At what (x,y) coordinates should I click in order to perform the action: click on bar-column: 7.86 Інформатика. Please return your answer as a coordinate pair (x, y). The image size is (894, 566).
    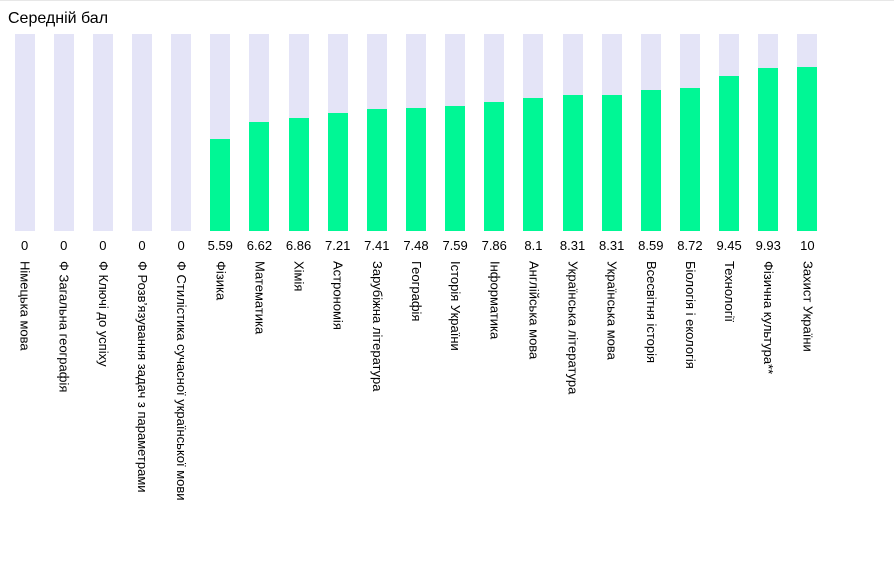
    Looking at the image, I should click on (494, 186).